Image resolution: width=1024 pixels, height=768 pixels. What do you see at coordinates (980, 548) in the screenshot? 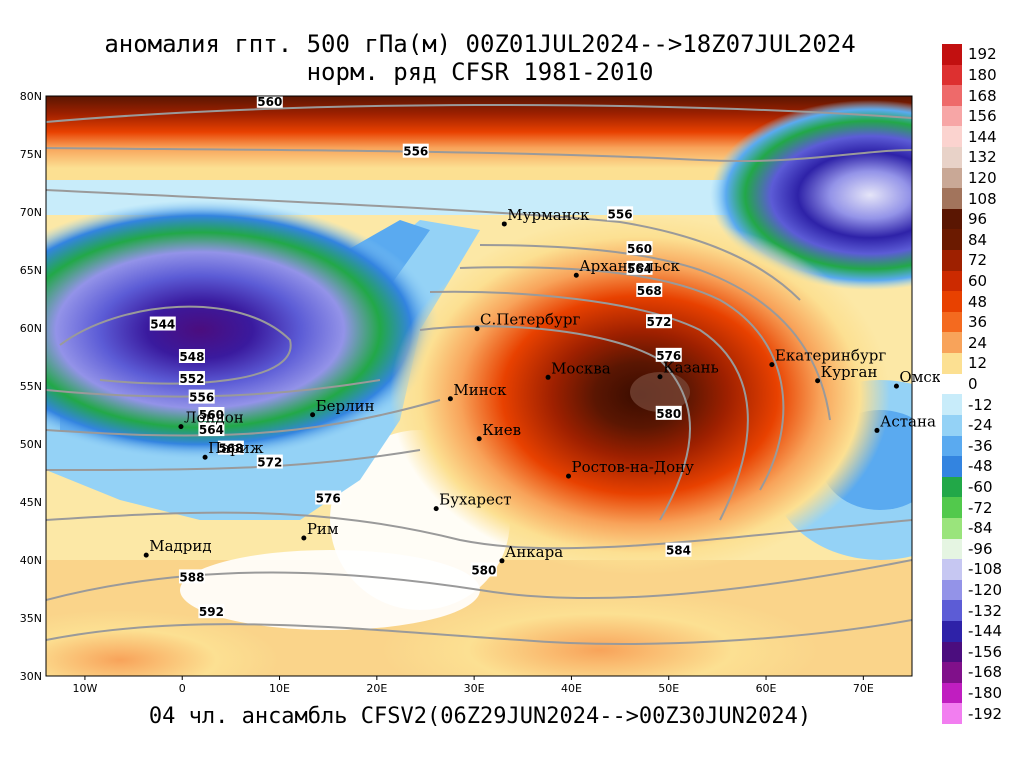
I see `legend-label: -96` at bounding box center [980, 548].